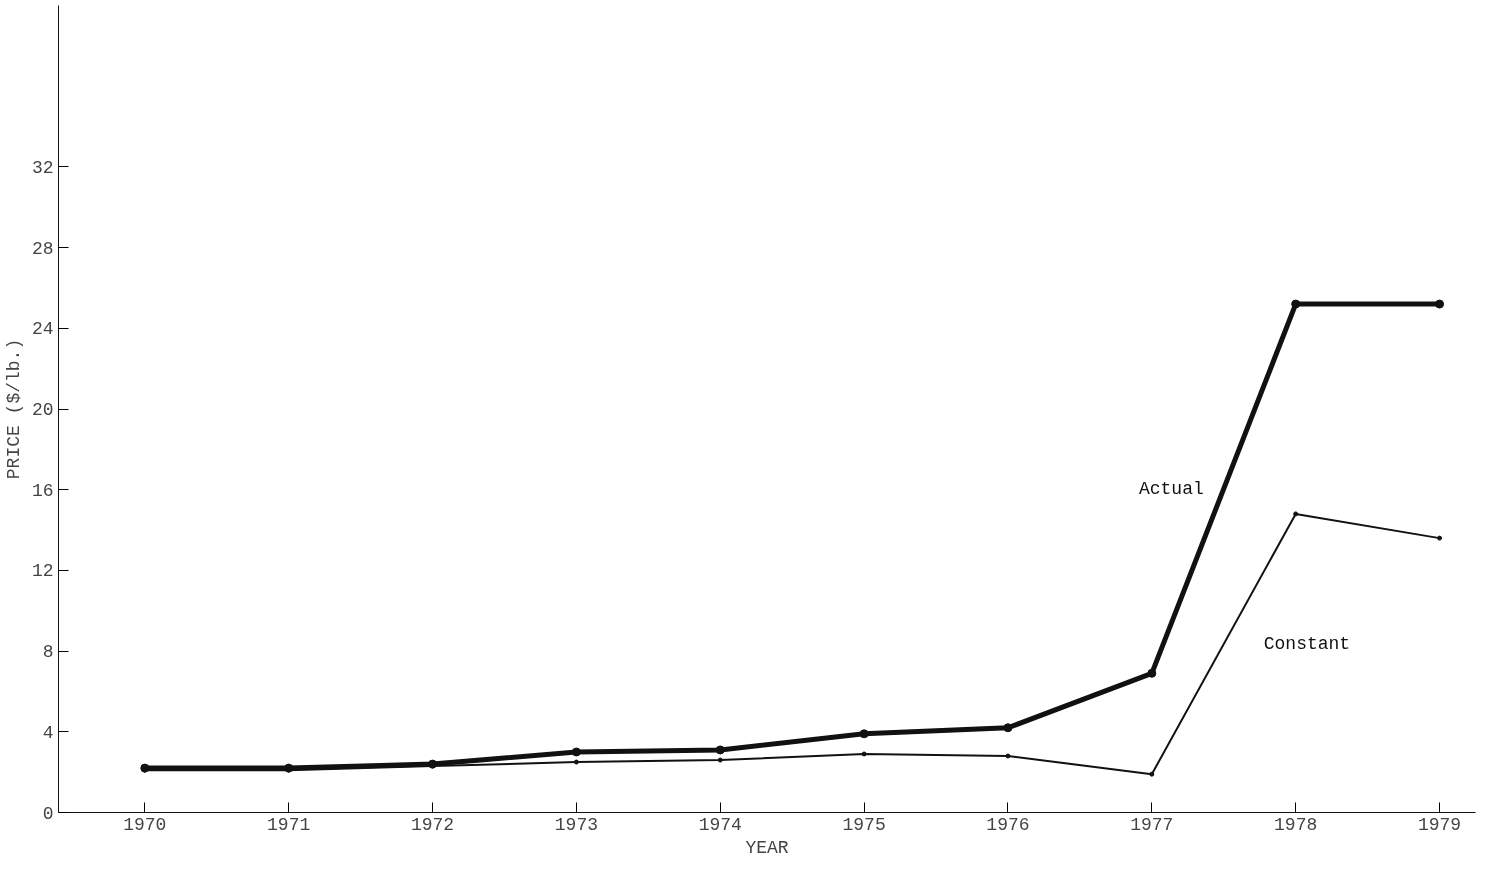 The image size is (1494, 878). What do you see at coordinates (145, 824) in the screenshot?
I see `x-tick-label: 1970` at bounding box center [145, 824].